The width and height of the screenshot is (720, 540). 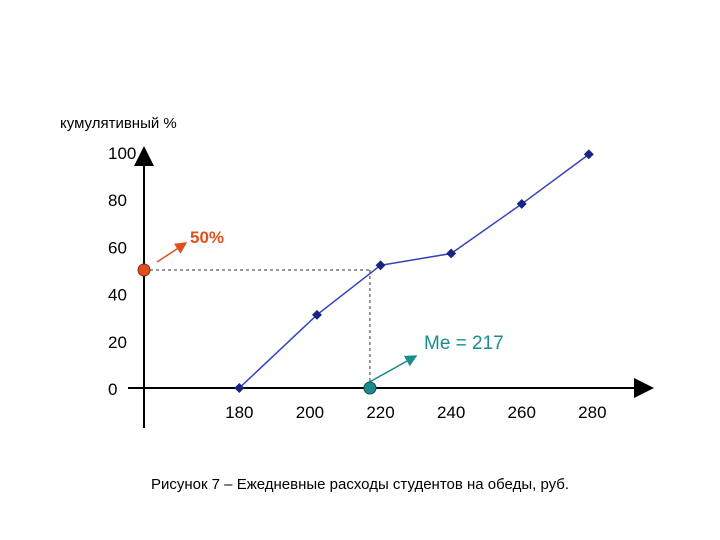 I want to click on x-tick-label: 240, so click(x=451, y=412).